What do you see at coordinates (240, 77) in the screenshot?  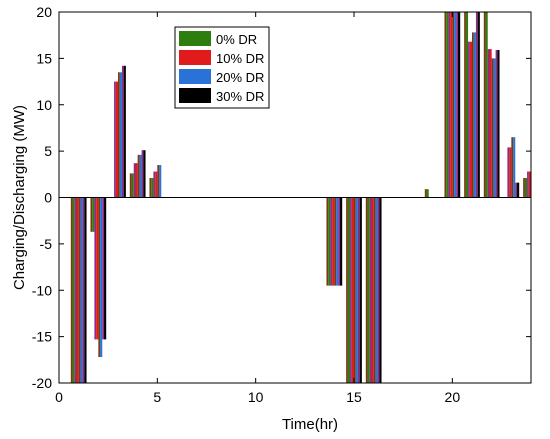 I see `legend-label: 20% DR` at bounding box center [240, 77].